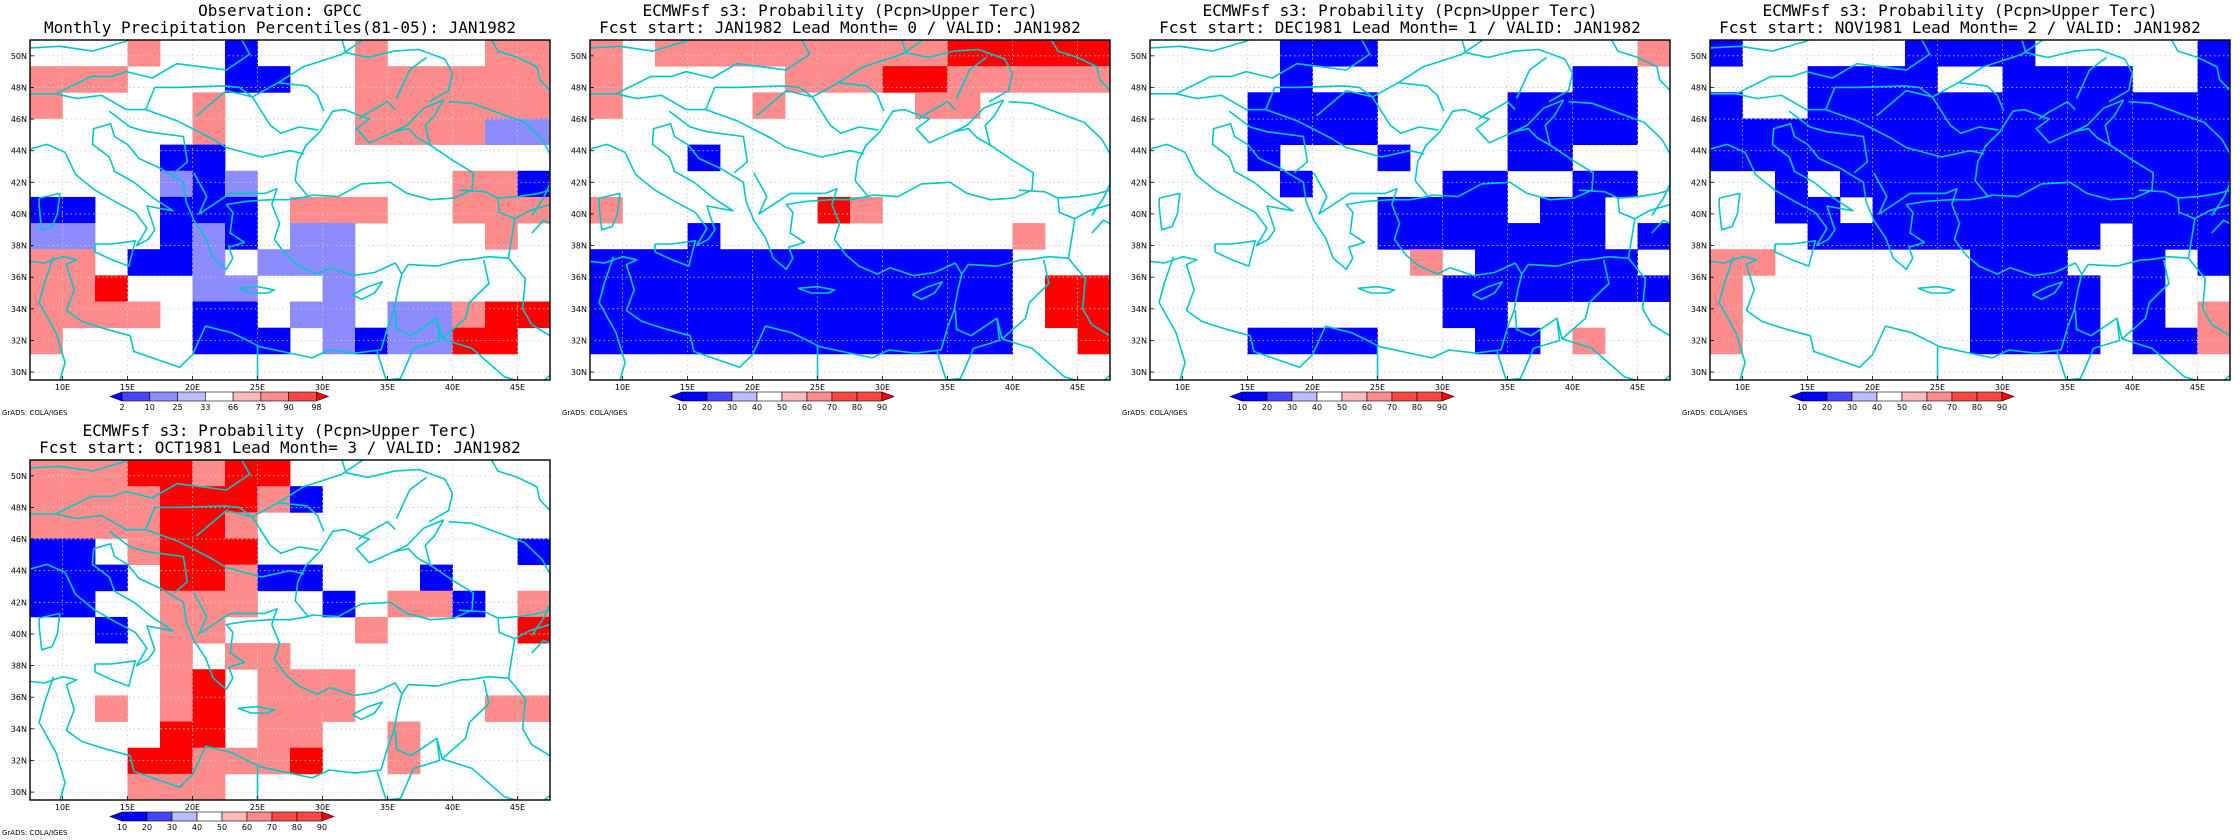  What do you see at coordinates (579, 182) in the screenshot?
I see `lat-tick-label: 42N` at bounding box center [579, 182].